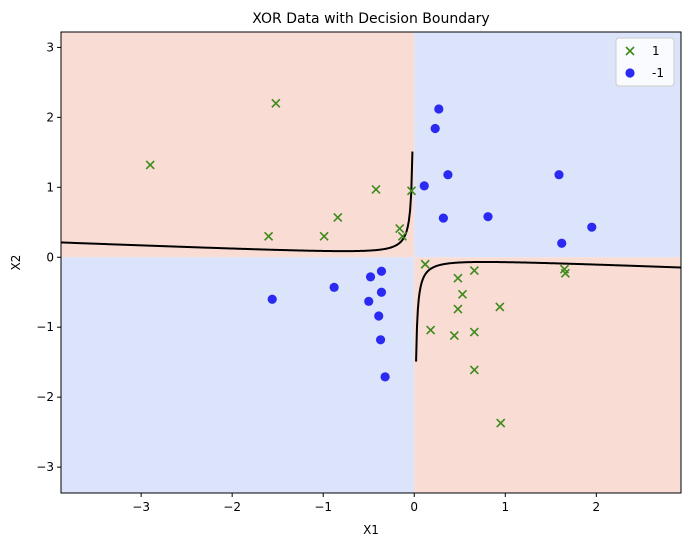 This screenshot has height=547, width=689. I want to click on decision-boundary-left, so click(237, 202).